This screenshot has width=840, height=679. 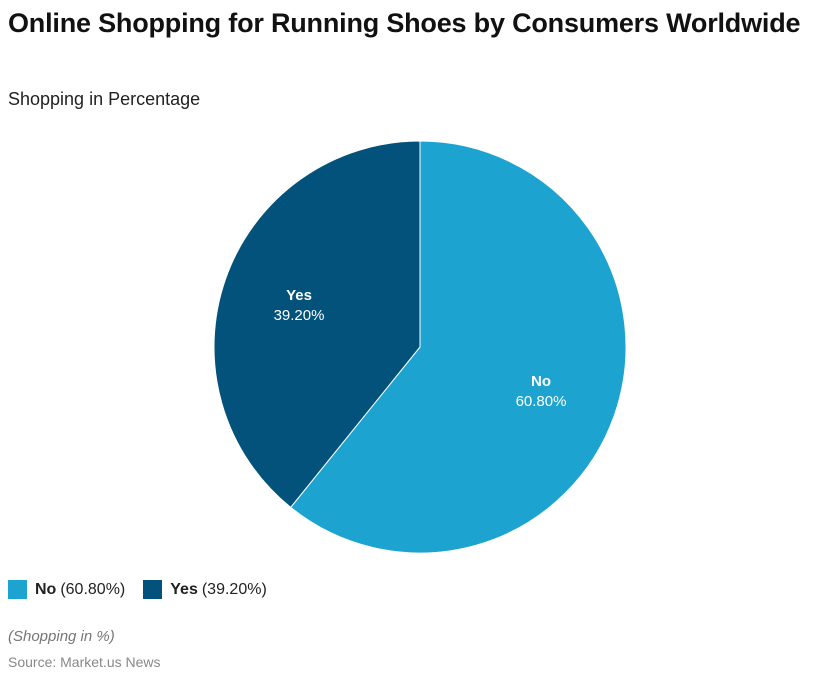 What do you see at coordinates (93, 589) in the screenshot?
I see `legend-value-no: (60.80%)` at bounding box center [93, 589].